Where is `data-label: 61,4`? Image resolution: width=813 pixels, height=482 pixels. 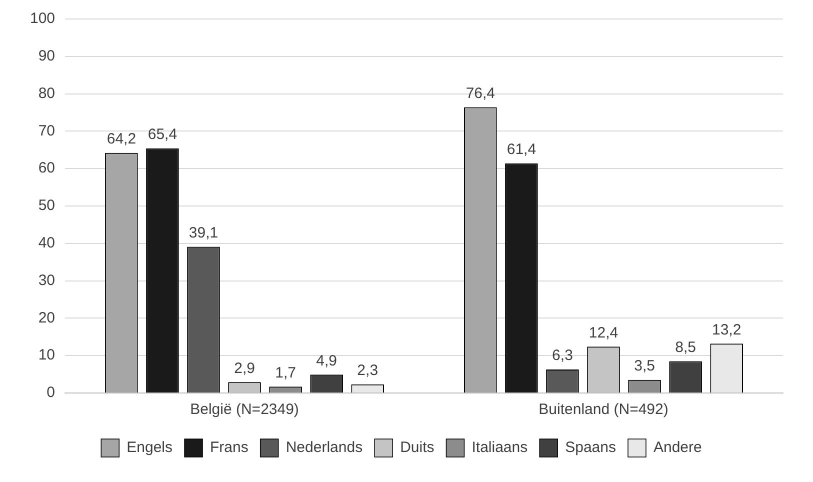 data-label: 61,4 is located at coordinates (521, 149).